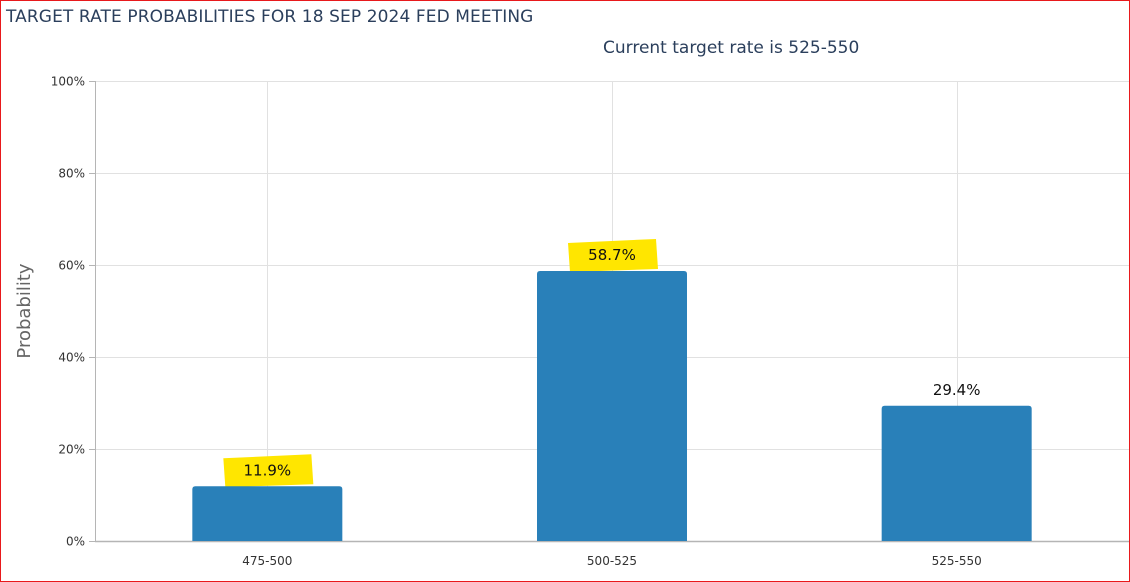 This screenshot has height=582, width=1130. What do you see at coordinates (957, 561) in the screenshot?
I see `x-tick-label: 525-550` at bounding box center [957, 561].